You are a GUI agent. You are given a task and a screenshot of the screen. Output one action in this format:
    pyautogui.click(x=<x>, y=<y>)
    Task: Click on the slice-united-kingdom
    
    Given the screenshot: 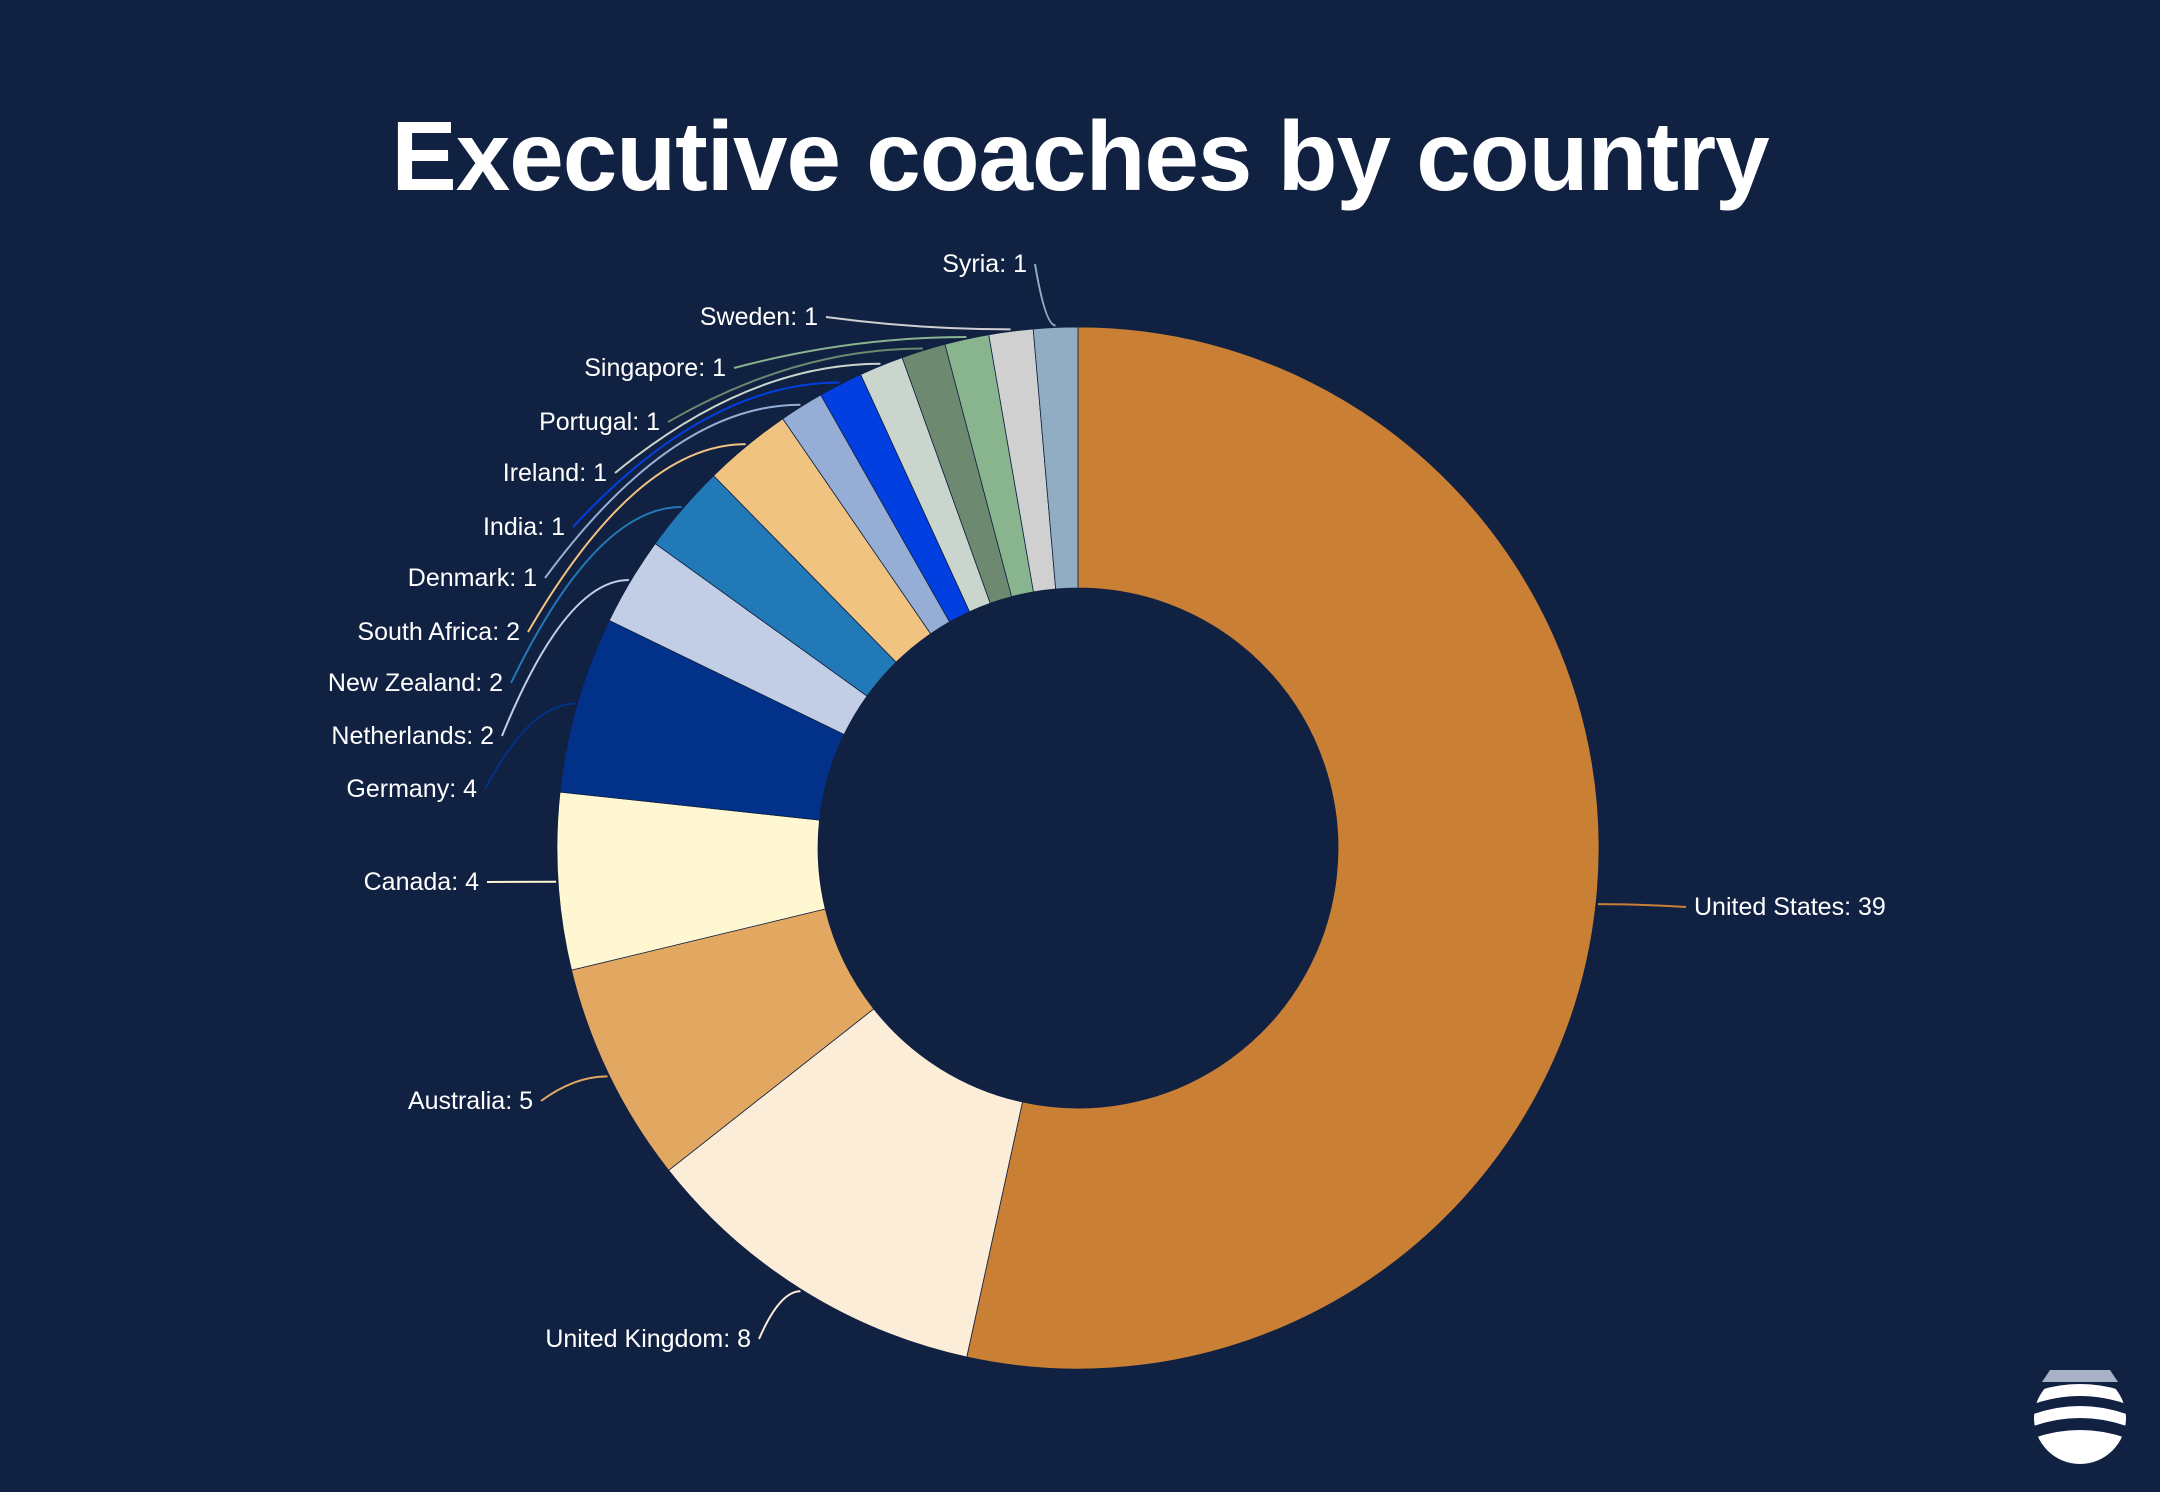 What is the action you would take?
    pyautogui.click(x=845, y=1183)
    